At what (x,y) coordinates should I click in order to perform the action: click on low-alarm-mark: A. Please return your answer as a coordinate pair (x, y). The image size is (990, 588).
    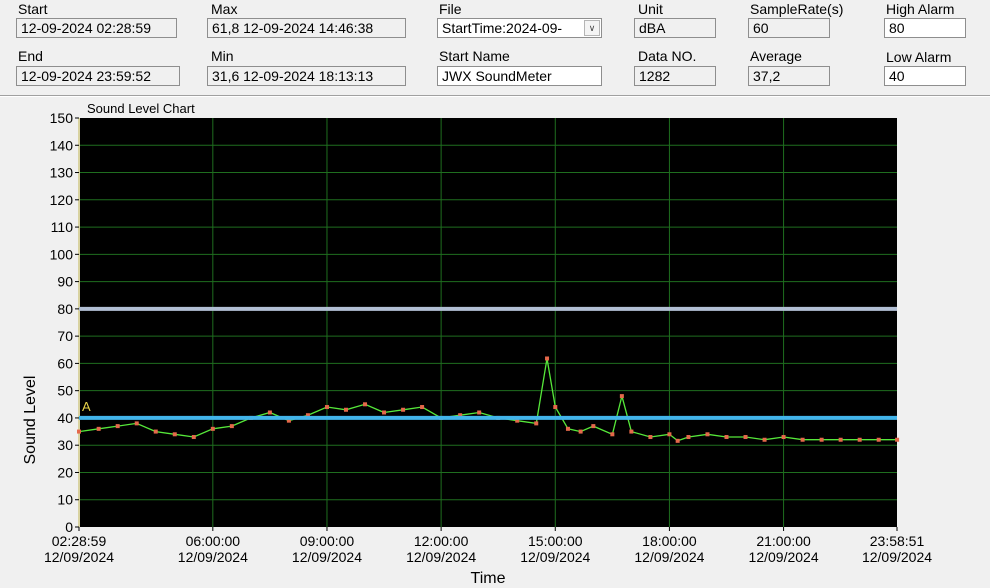
    Looking at the image, I should click on (86, 406).